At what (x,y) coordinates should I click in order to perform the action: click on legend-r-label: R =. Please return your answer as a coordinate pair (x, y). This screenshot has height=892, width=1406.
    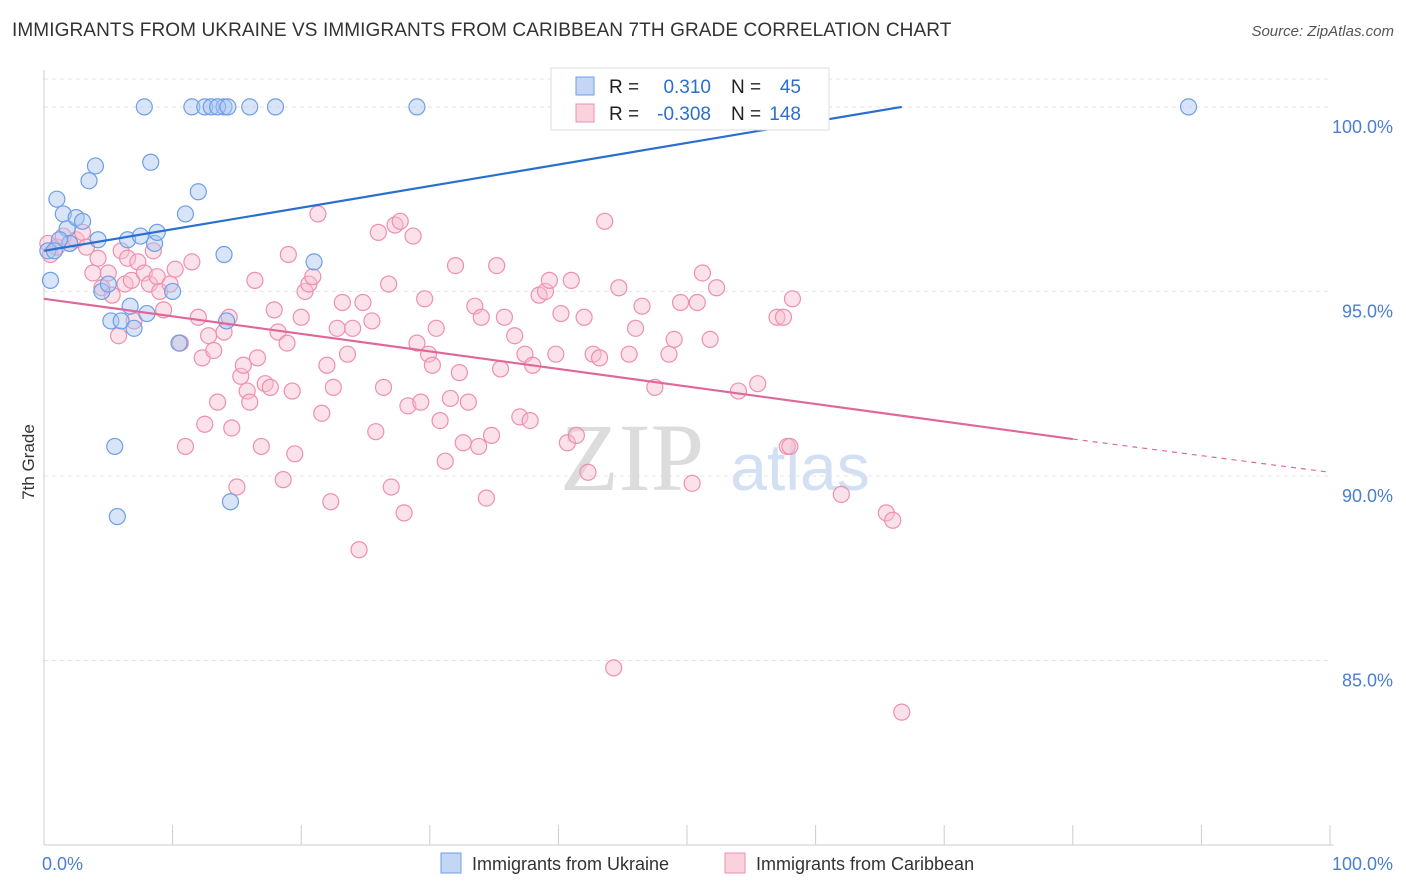
    Looking at the image, I should click on (624, 114).